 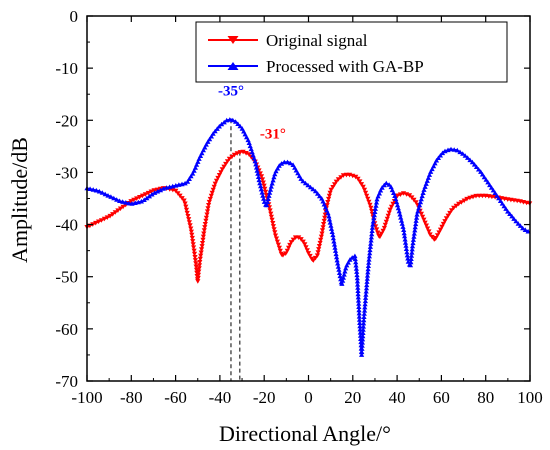 What do you see at coordinates (220, 397) in the screenshot?
I see `x-tick-label: -40` at bounding box center [220, 397].